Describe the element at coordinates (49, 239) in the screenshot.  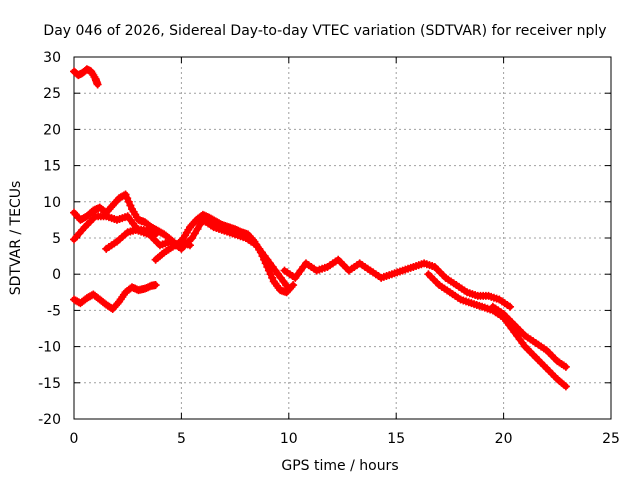
I see `y-tick-labels: -20 -15 -10 -5 0 5 10 15 20 25 30` at that location.